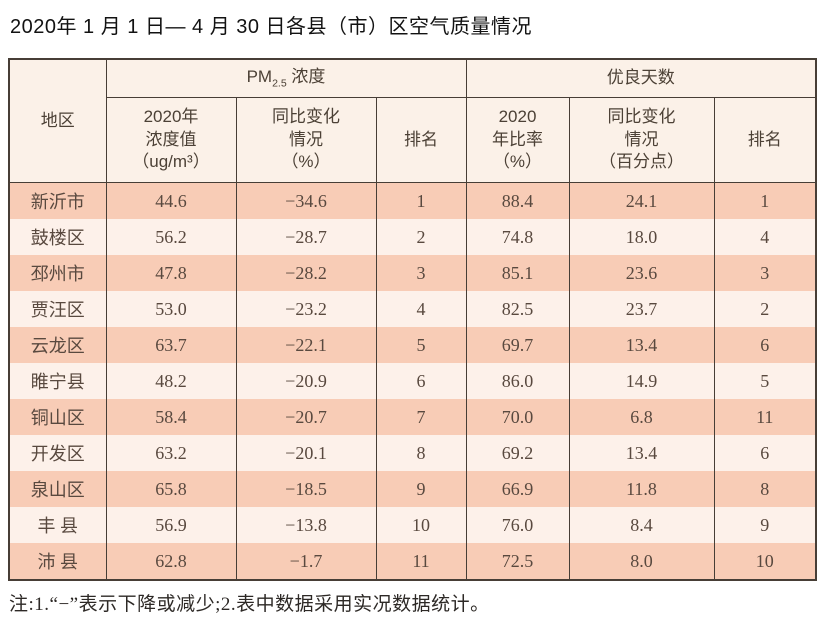  What do you see at coordinates (306, 200) in the screenshot?
I see `pm25-change-cell: −34.6` at bounding box center [306, 200].